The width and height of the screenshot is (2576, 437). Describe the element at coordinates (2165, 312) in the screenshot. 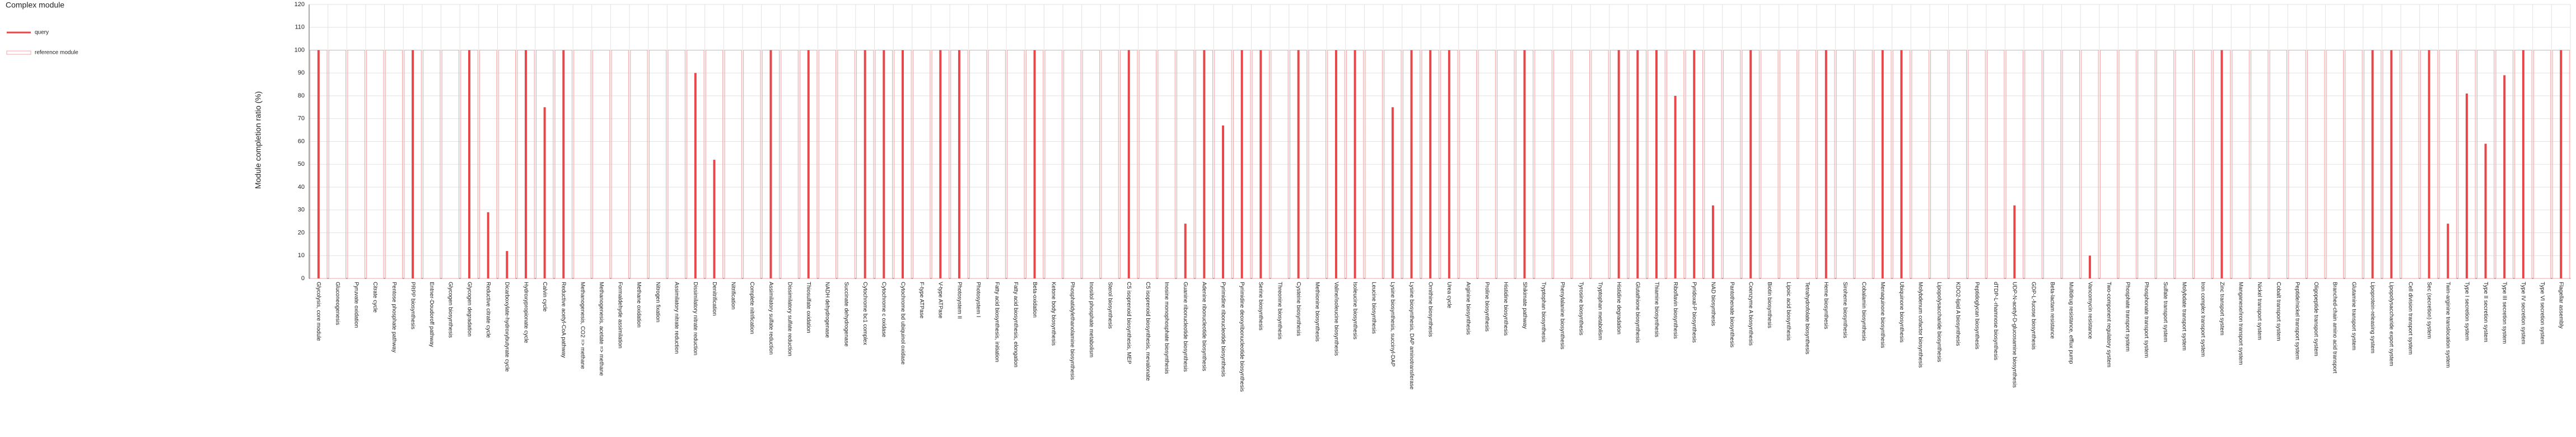

I see `x-tick-label: Sulfate transport system` at that location.